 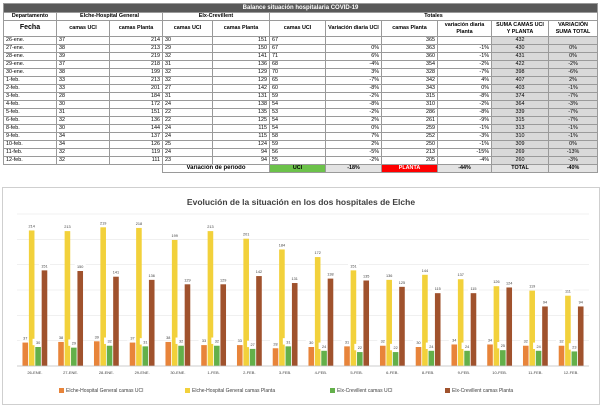 I want to click on data-label: 126, so click(x=496, y=282).